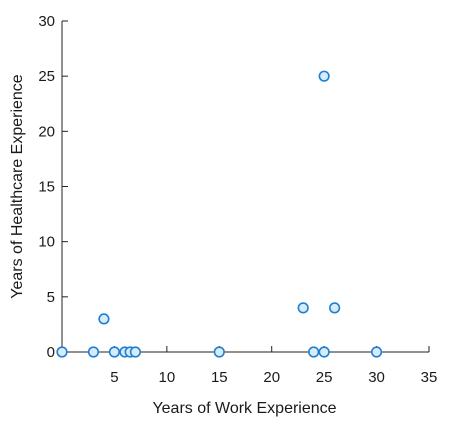  Describe the element at coordinates (114, 377) in the screenshot. I see `x-tick-label: 5` at that location.